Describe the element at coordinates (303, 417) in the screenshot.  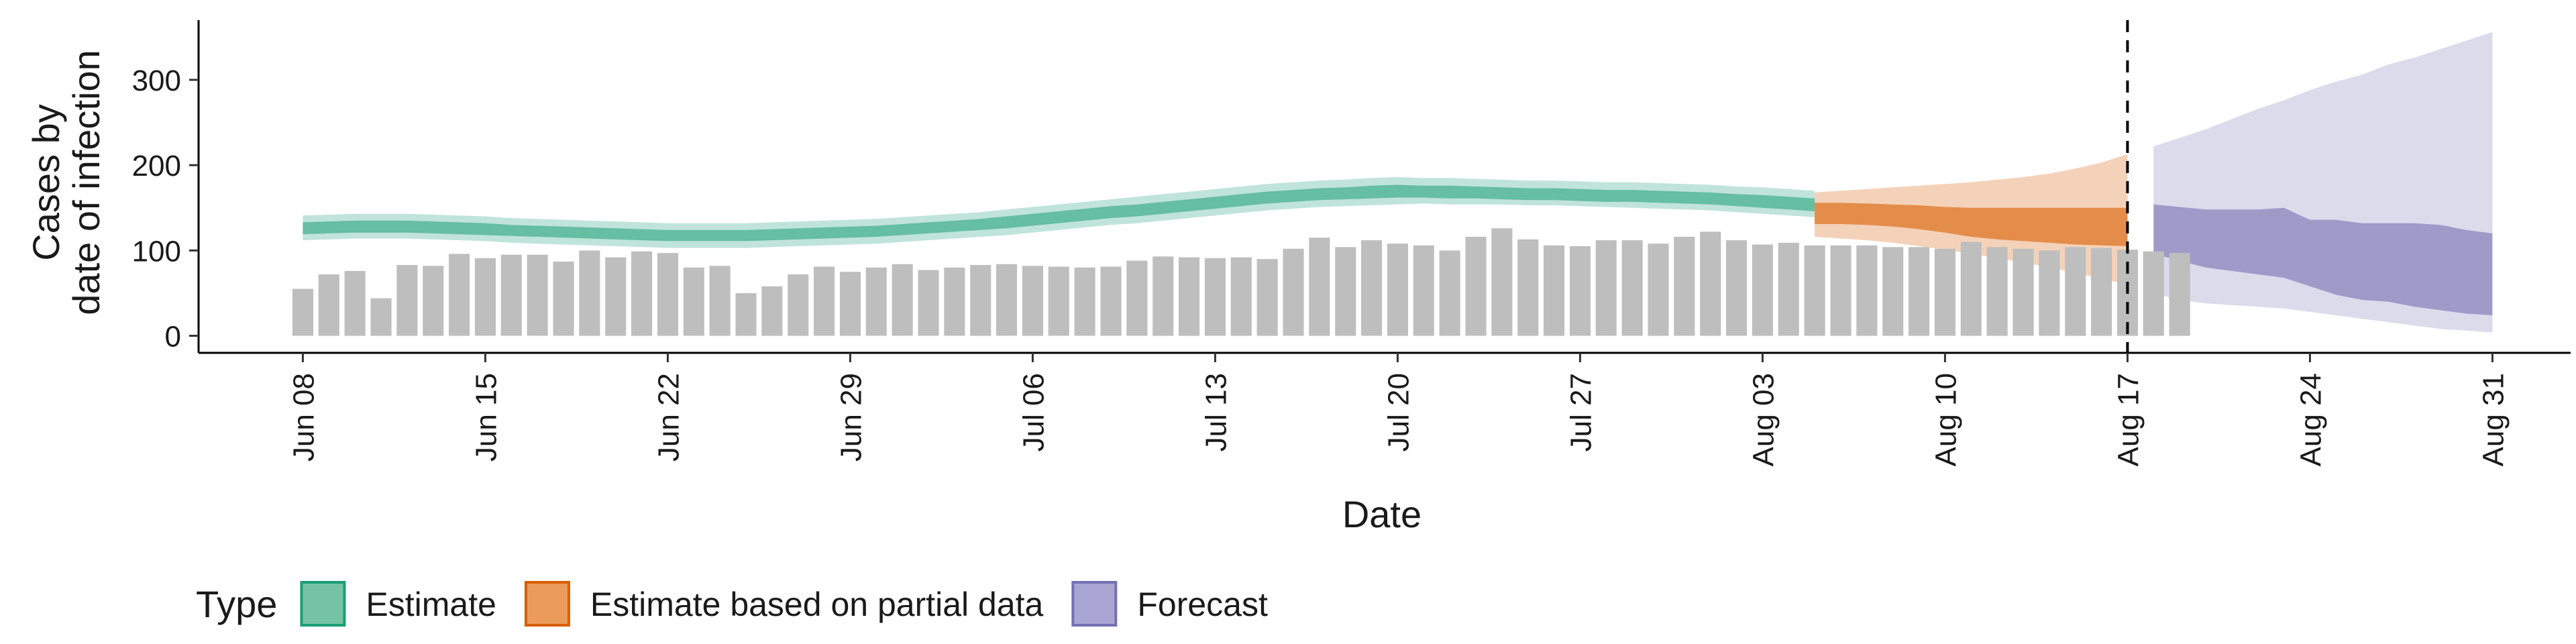
I see `x-tick-label: Jun 08` at that location.